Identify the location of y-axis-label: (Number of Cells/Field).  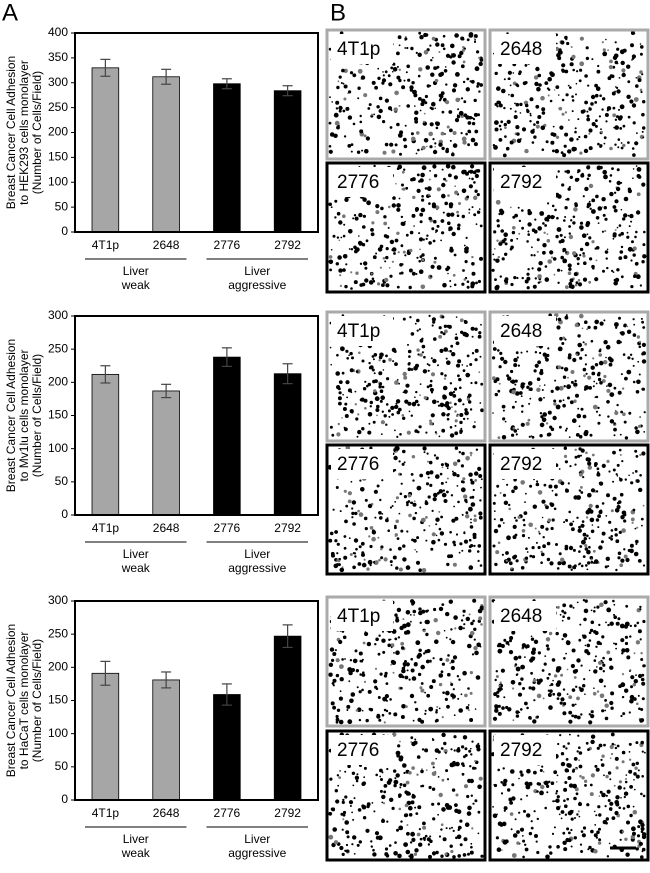
(37, 700).